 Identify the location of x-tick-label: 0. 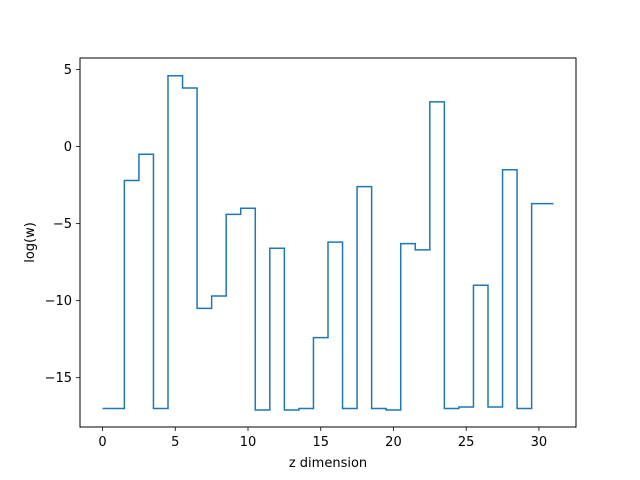
(102, 442).